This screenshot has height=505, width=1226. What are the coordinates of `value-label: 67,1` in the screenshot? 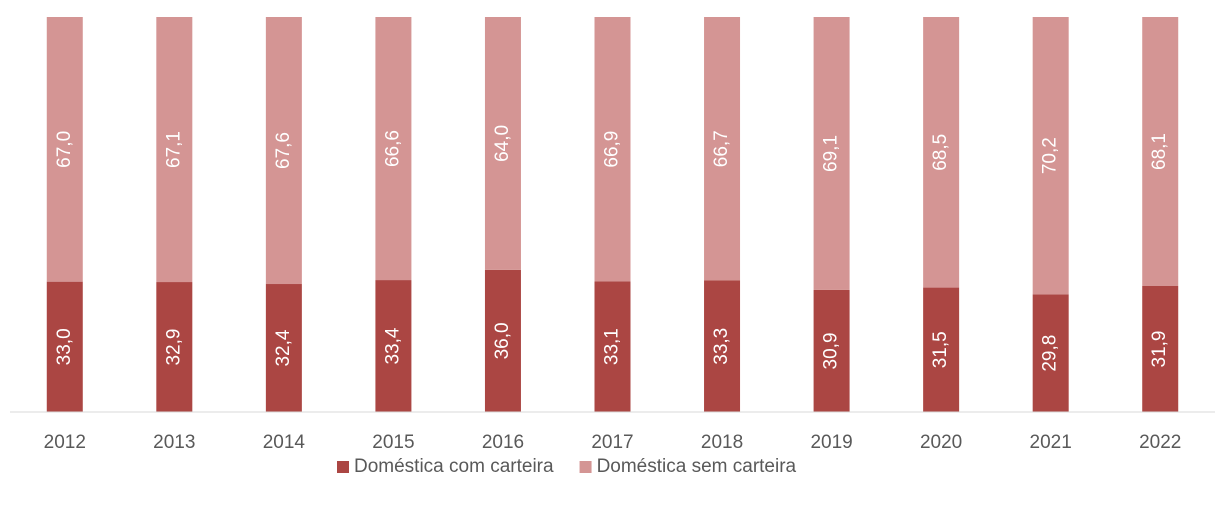 It's located at (173, 149).